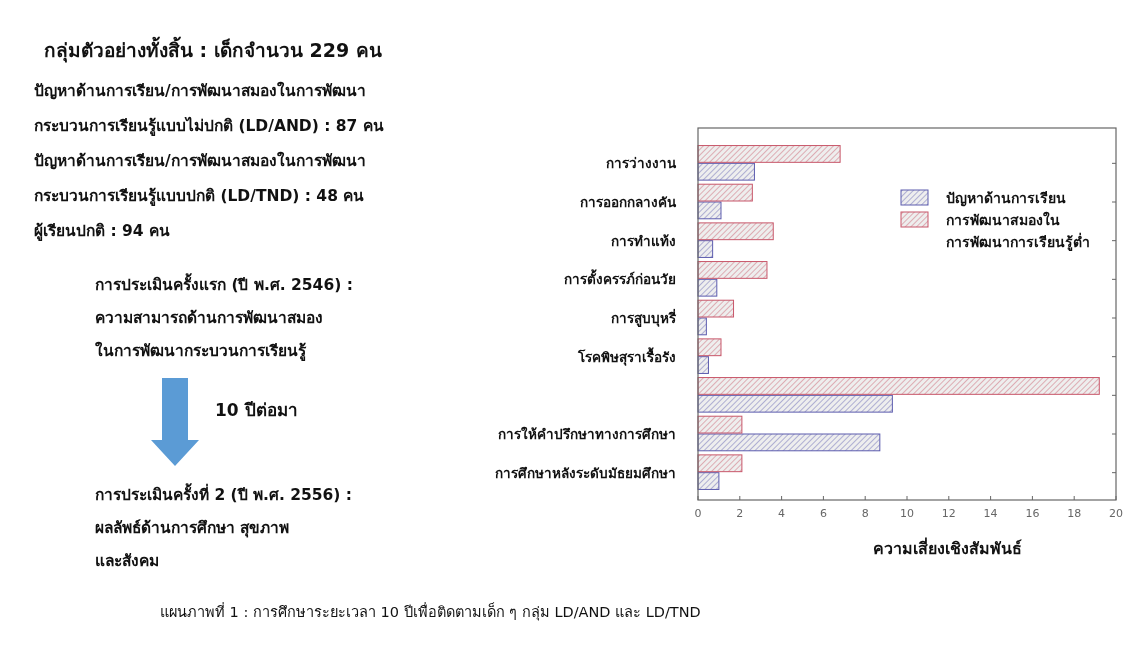 This screenshot has height=648, width=1132. I want to click on text: แผนภาพที่ 1 : การศึกษาระยะเวลา 10 ปีเพื่อติดตามเด็ก ๆ กลุ่ม LD/AND และ LD/TND, so click(430, 611).